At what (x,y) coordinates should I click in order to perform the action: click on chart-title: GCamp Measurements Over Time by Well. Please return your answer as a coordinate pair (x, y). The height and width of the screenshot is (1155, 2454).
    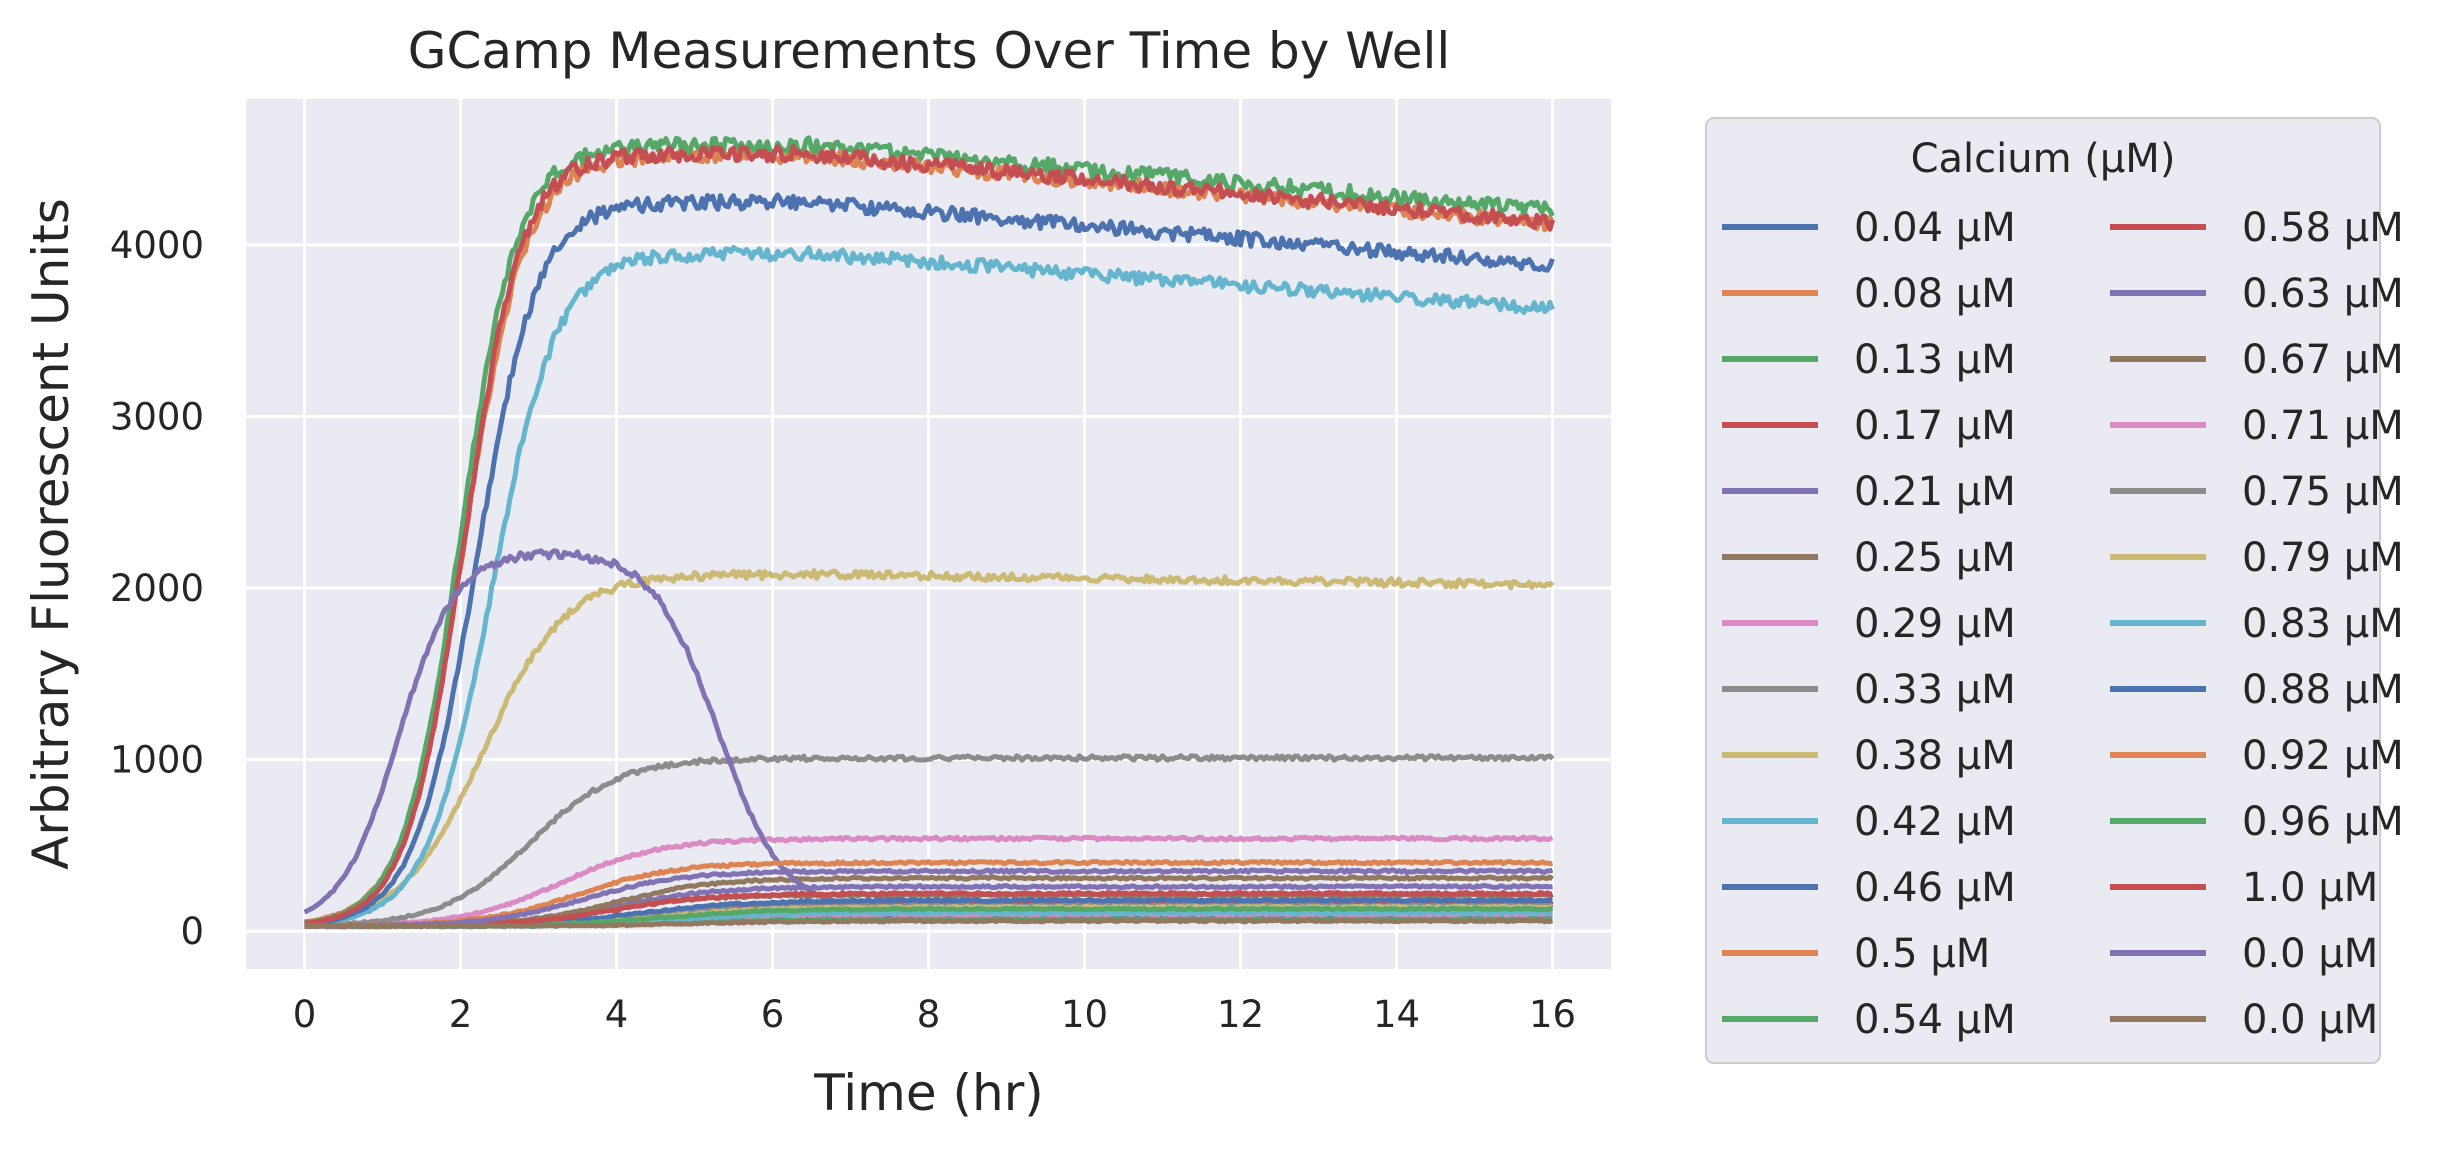
    Looking at the image, I should click on (929, 51).